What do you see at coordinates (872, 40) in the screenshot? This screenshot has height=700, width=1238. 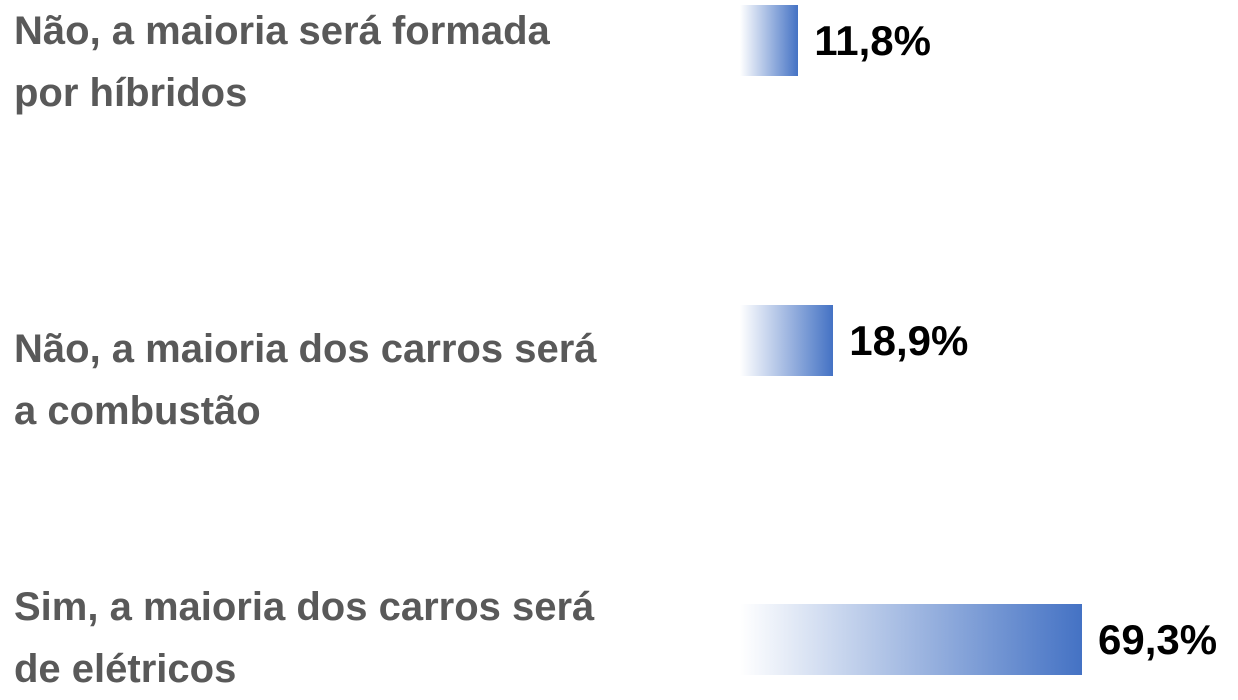 I see `value-label: 11,8%` at bounding box center [872, 40].